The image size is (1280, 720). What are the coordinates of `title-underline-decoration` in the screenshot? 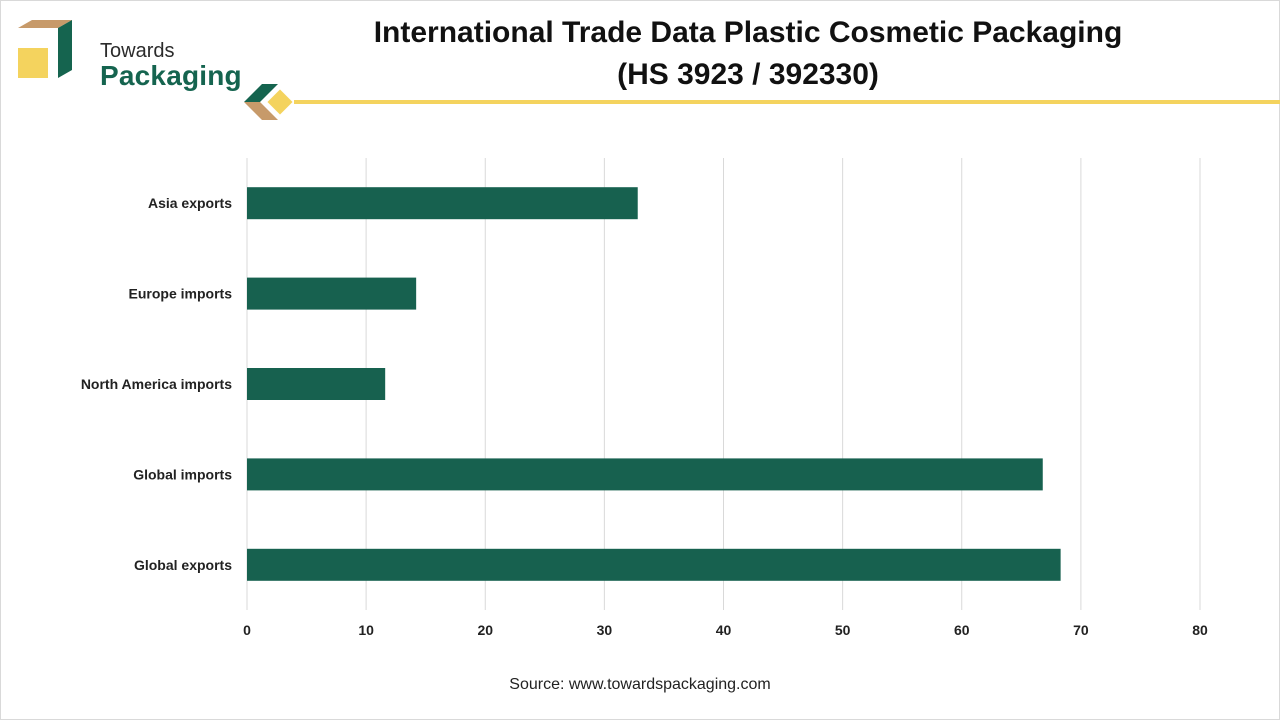 It's located at (762, 102).